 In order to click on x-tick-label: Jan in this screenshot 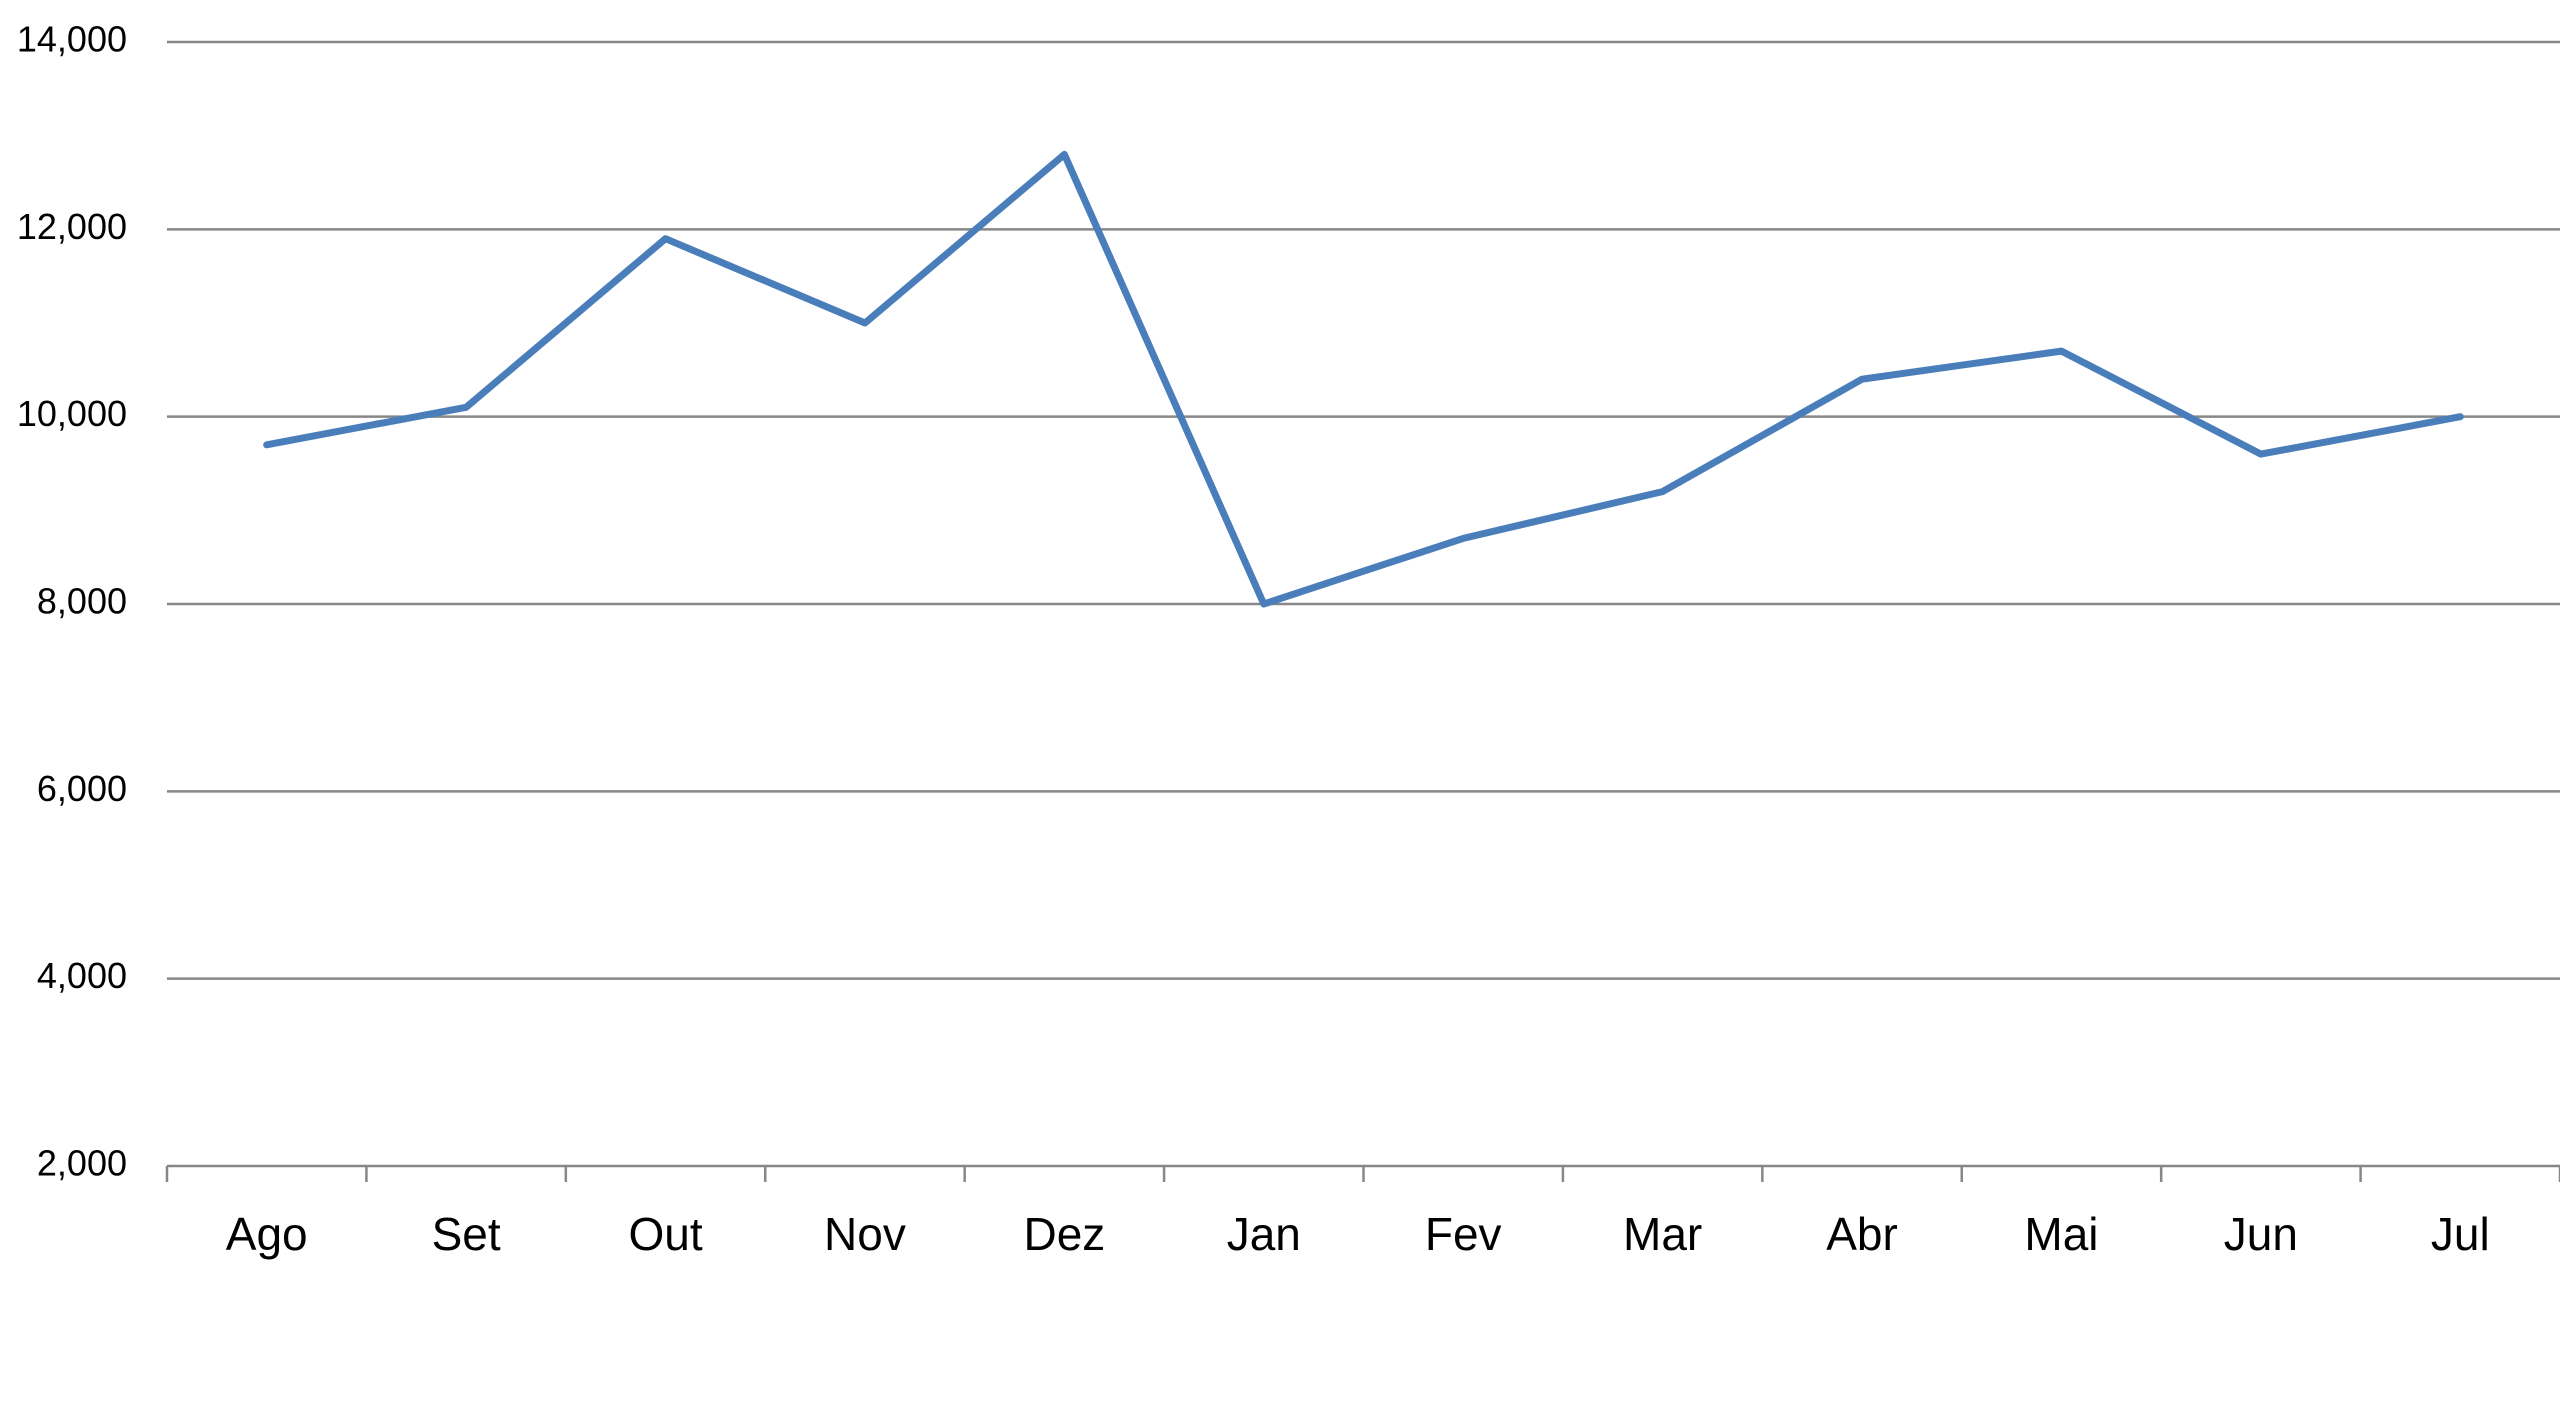, I will do `click(1264, 1234)`.